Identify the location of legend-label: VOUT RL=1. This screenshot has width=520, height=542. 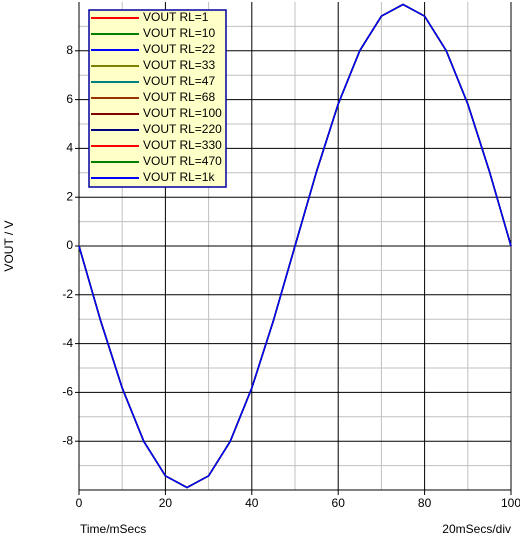
(176, 17).